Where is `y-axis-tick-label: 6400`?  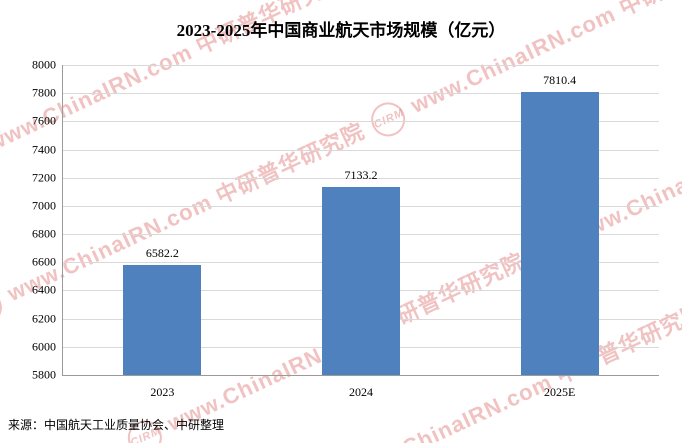
y-axis-tick-label: 6400 is located at coordinates (44, 289).